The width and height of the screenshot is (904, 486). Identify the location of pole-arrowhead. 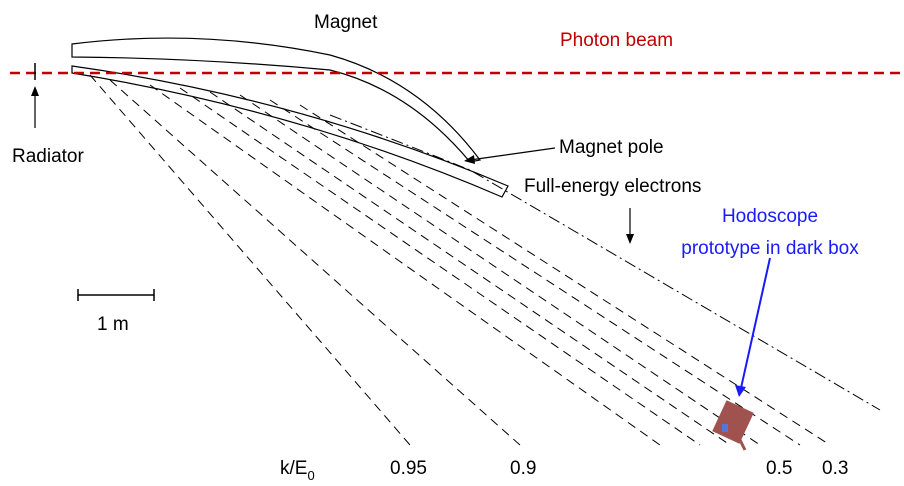
(469, 159).